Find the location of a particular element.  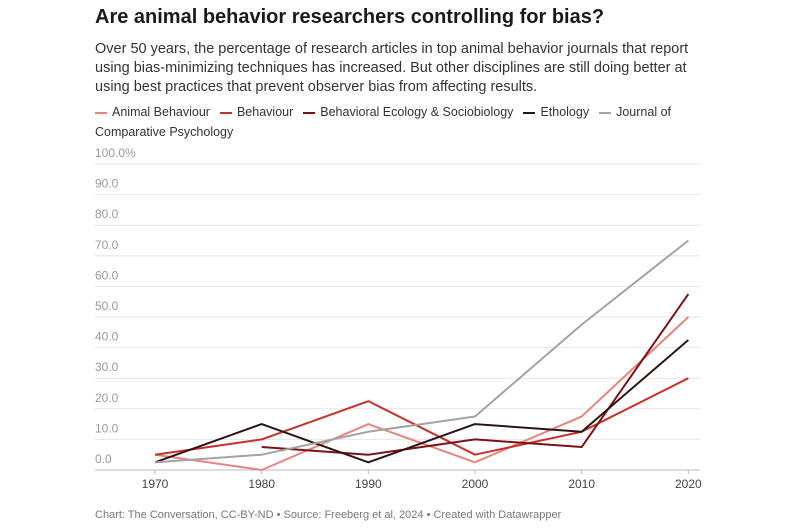

legend-item: Ethology is located at coordinates (556, 112).